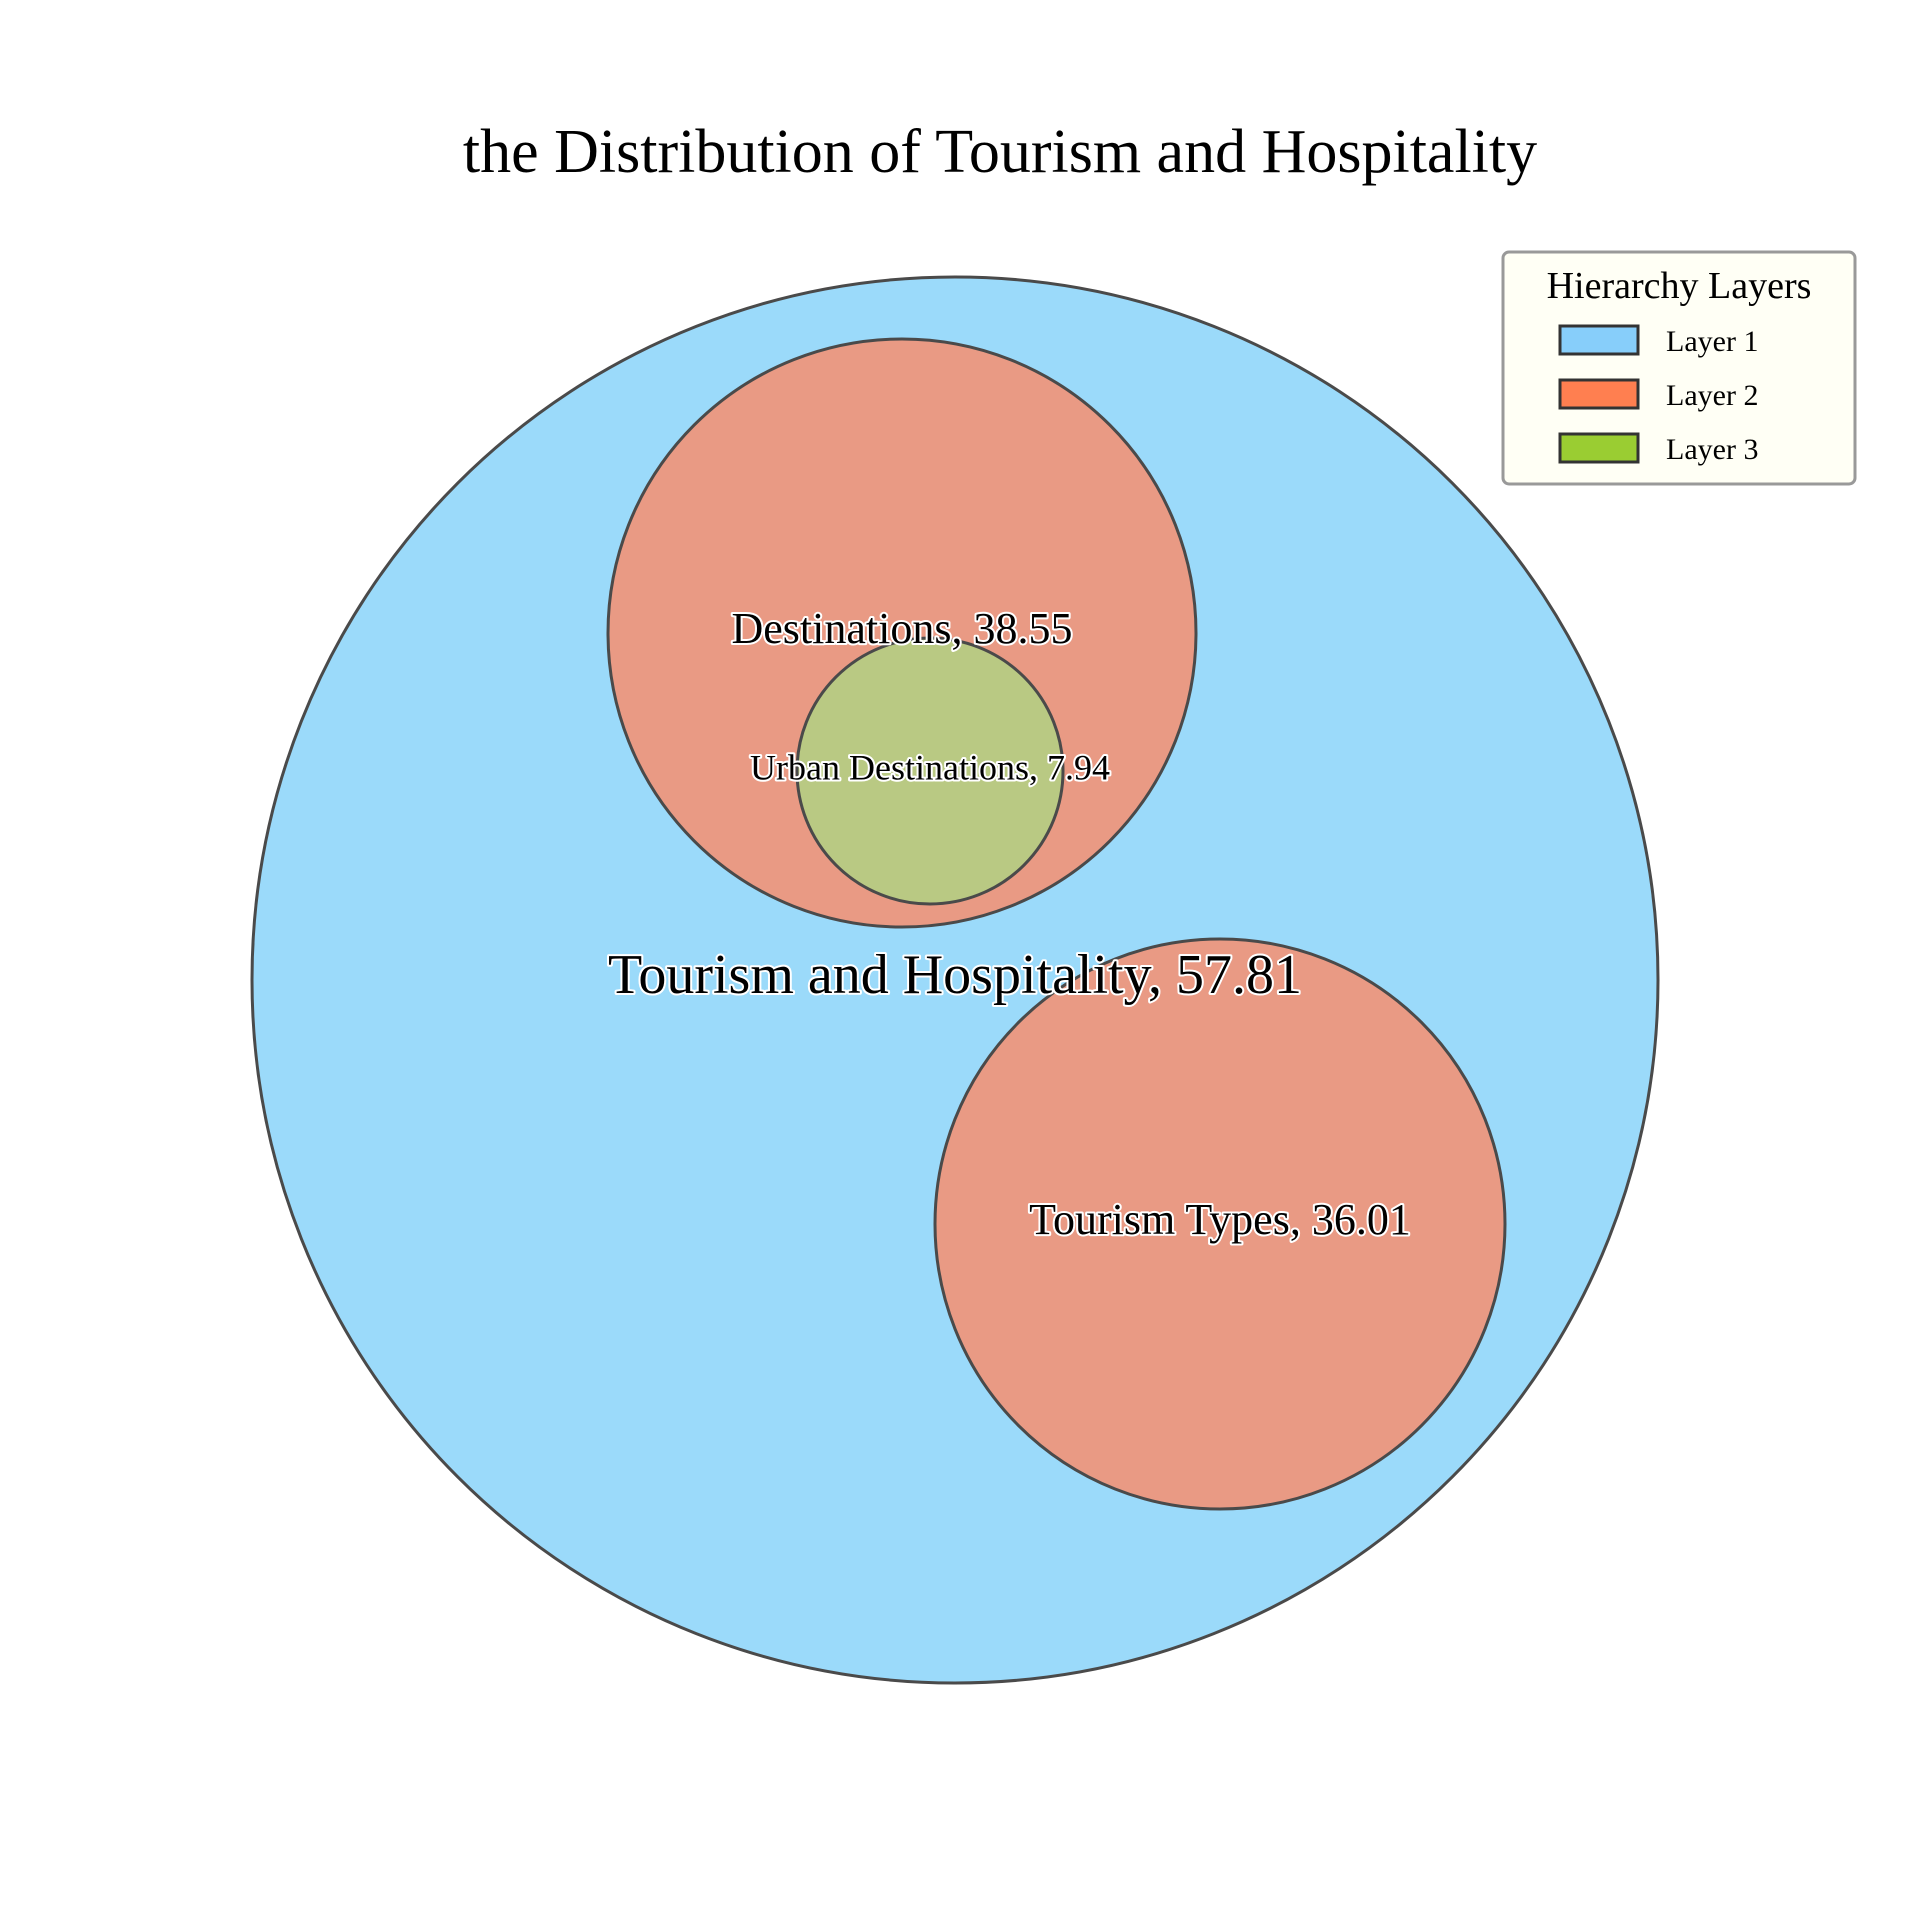 The height and width of the screenshot is (1920, 1920). What do you see at coordinates (1712, 341) in the screenshot?
I see `legend-label-1: Layer 1` at bounding box center [1712, 341].